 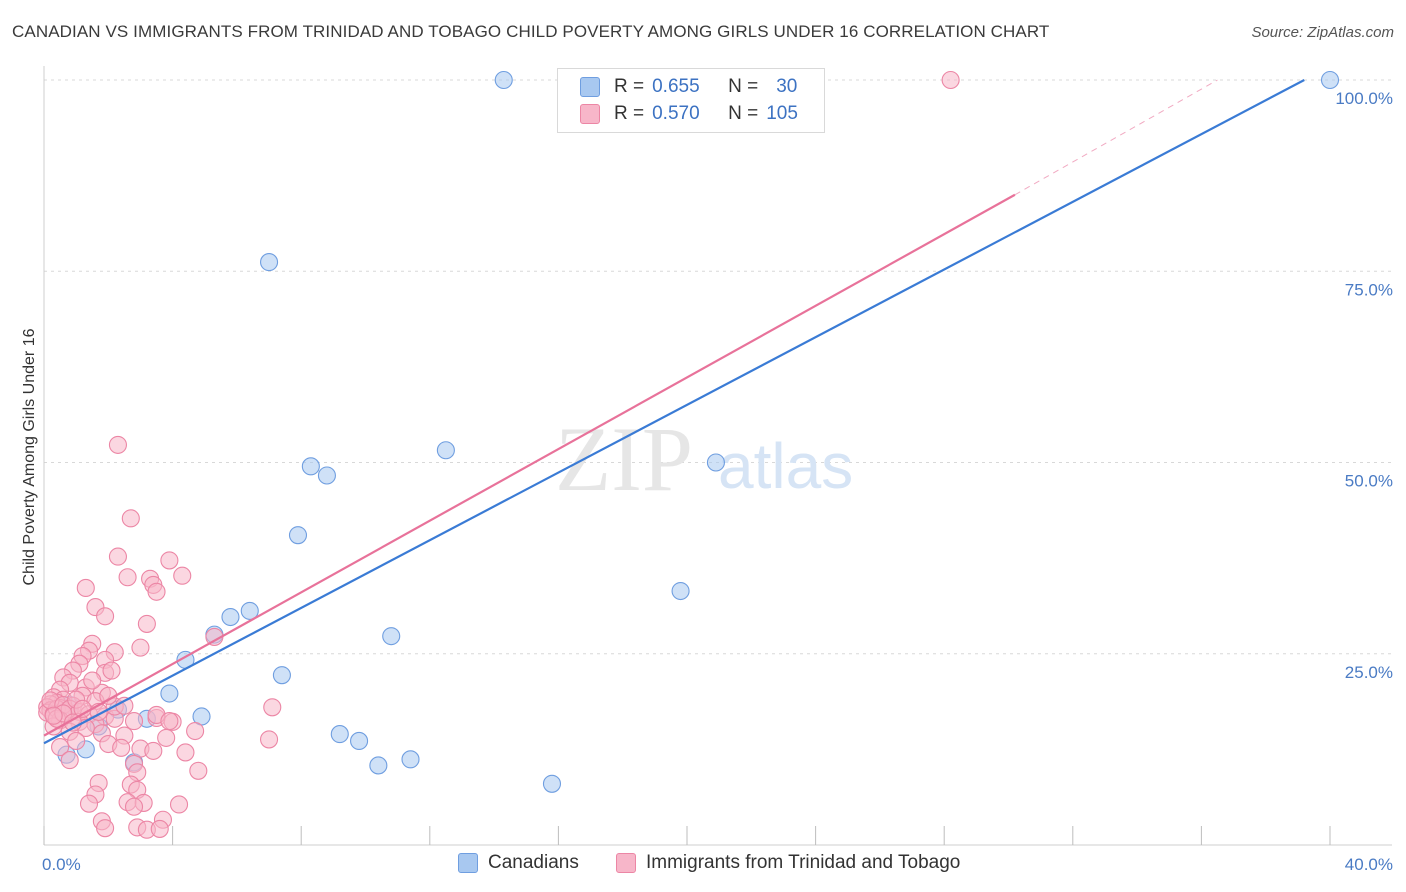 I want to click on y-tick-label: 75.0%, so click(x=1369, y=289).